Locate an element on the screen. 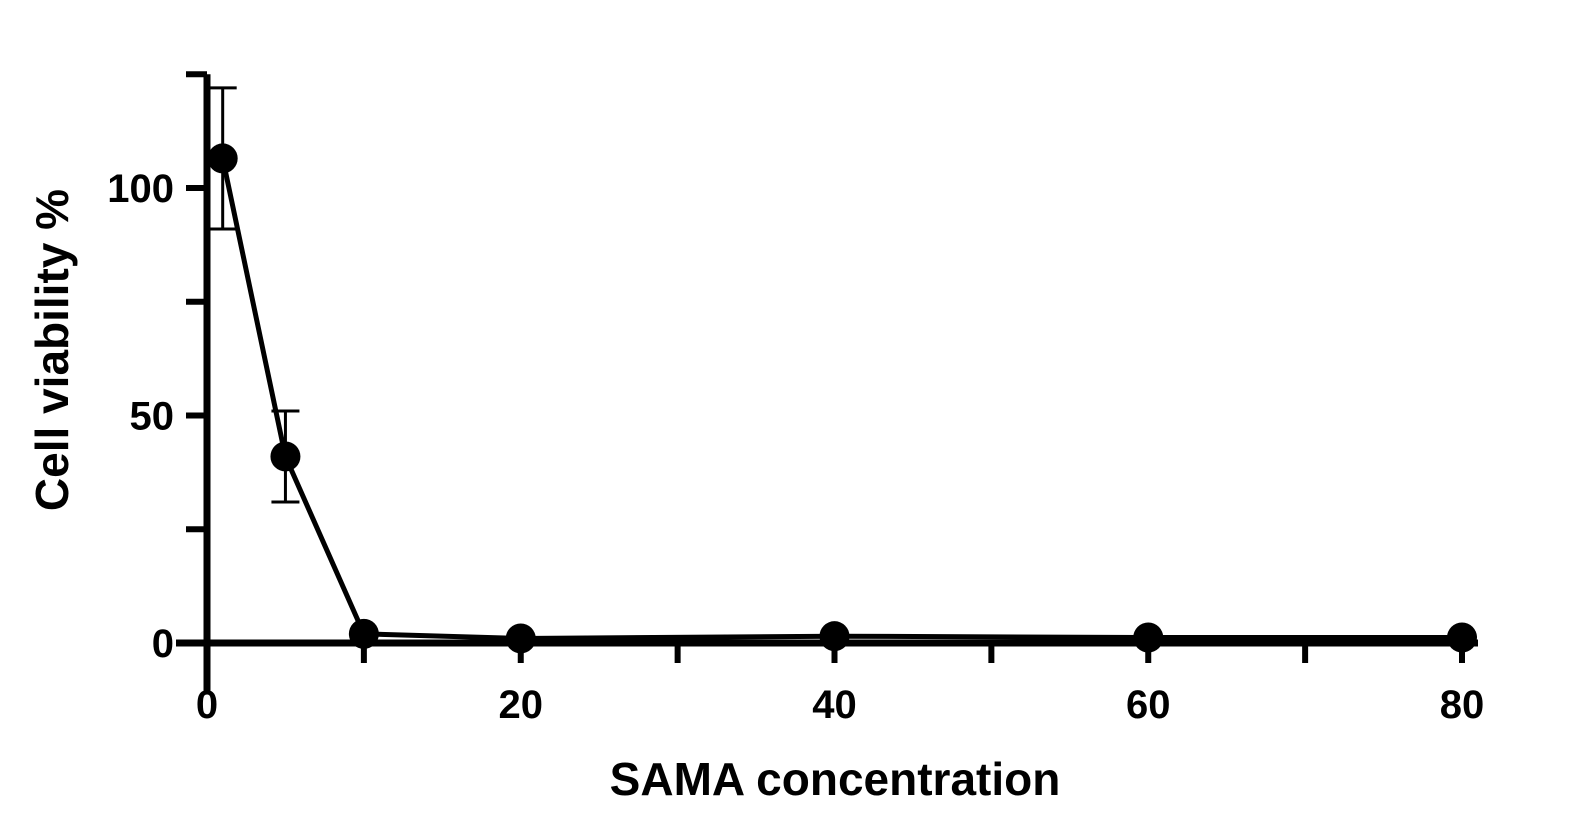  y-tick-label: 50 is located at coordinates (152, 417).